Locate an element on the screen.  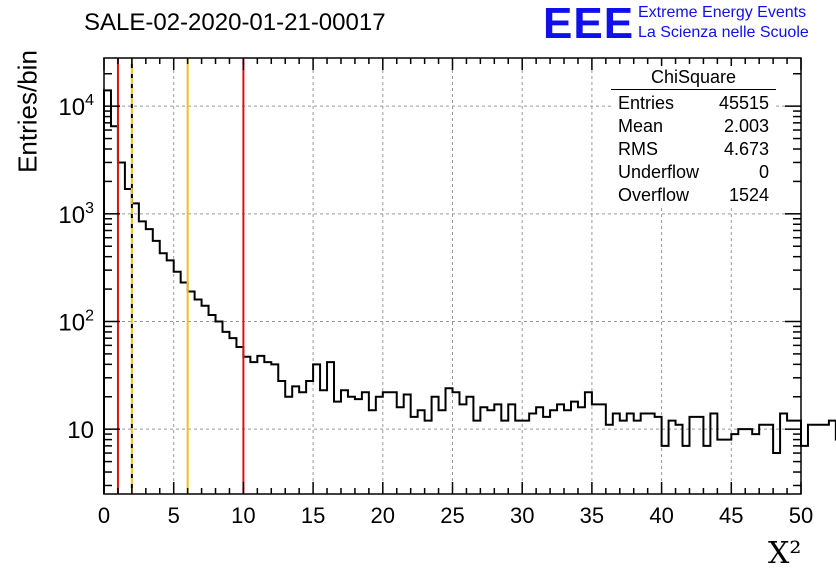
x-tick-label: 20 is located at coordinates (383, 515).